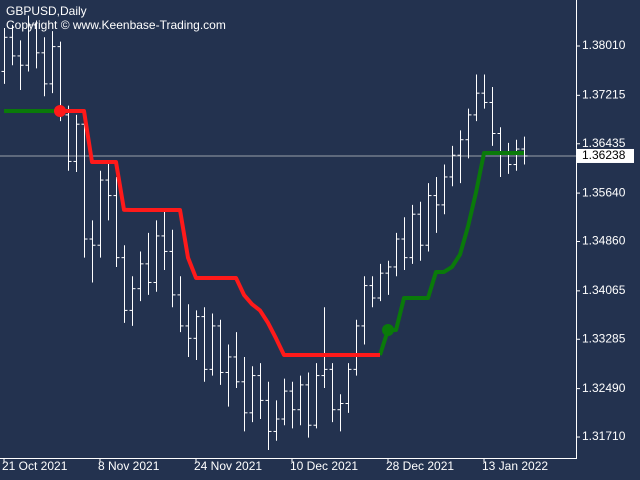  I want to click on x-tick-label: 28 Dec 2021, so click(420, 466).